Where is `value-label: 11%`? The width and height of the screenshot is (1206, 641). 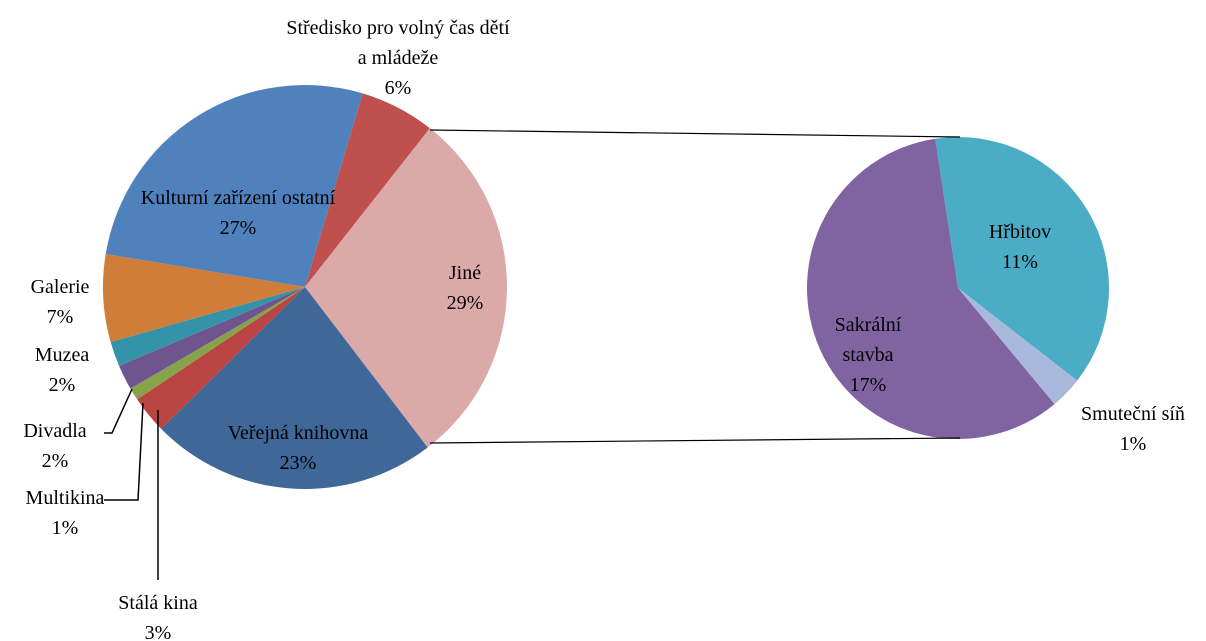
value-label: 11% is located at coordinates (1020, 262).